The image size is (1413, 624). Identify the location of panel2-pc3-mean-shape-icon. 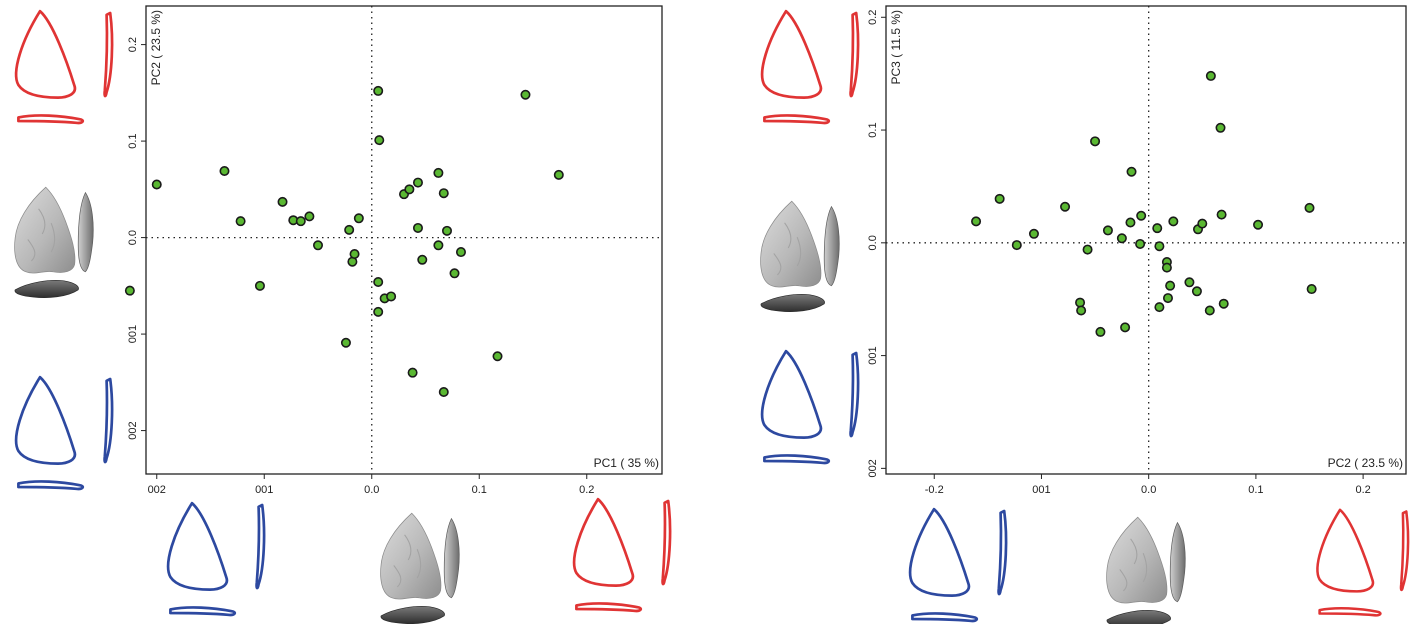
(800, 256).